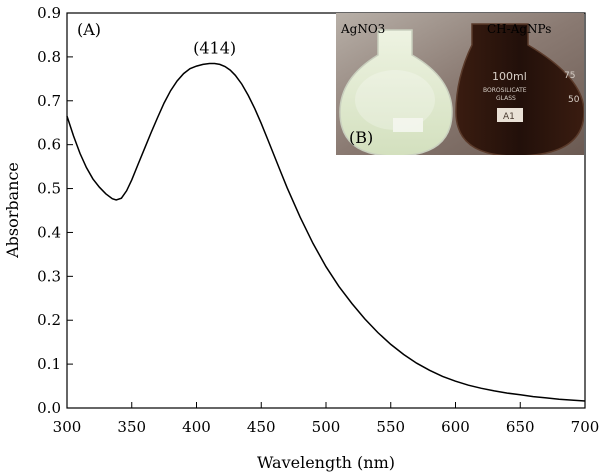 This screenshot has height=474, width=600. What do you see at coordinates (362, 29) in the screenshot?
I see `agno3-label: AgNO3` at bounding box center [362, 29].